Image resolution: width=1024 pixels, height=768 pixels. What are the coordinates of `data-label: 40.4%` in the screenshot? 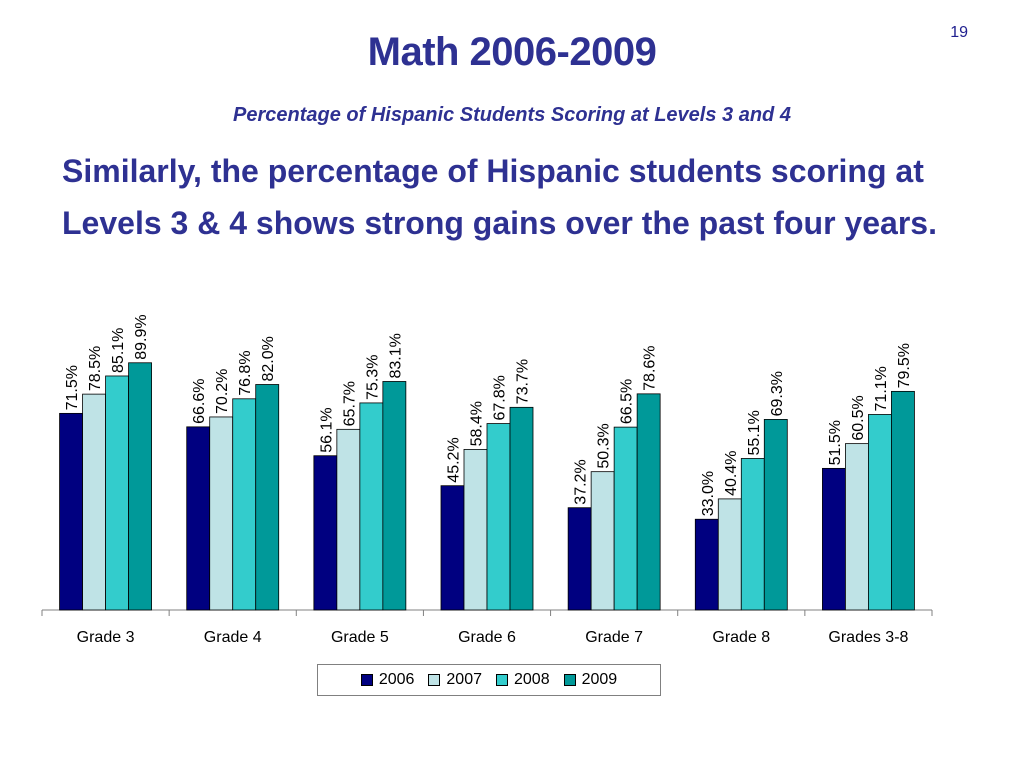 It's located at (731, 473).